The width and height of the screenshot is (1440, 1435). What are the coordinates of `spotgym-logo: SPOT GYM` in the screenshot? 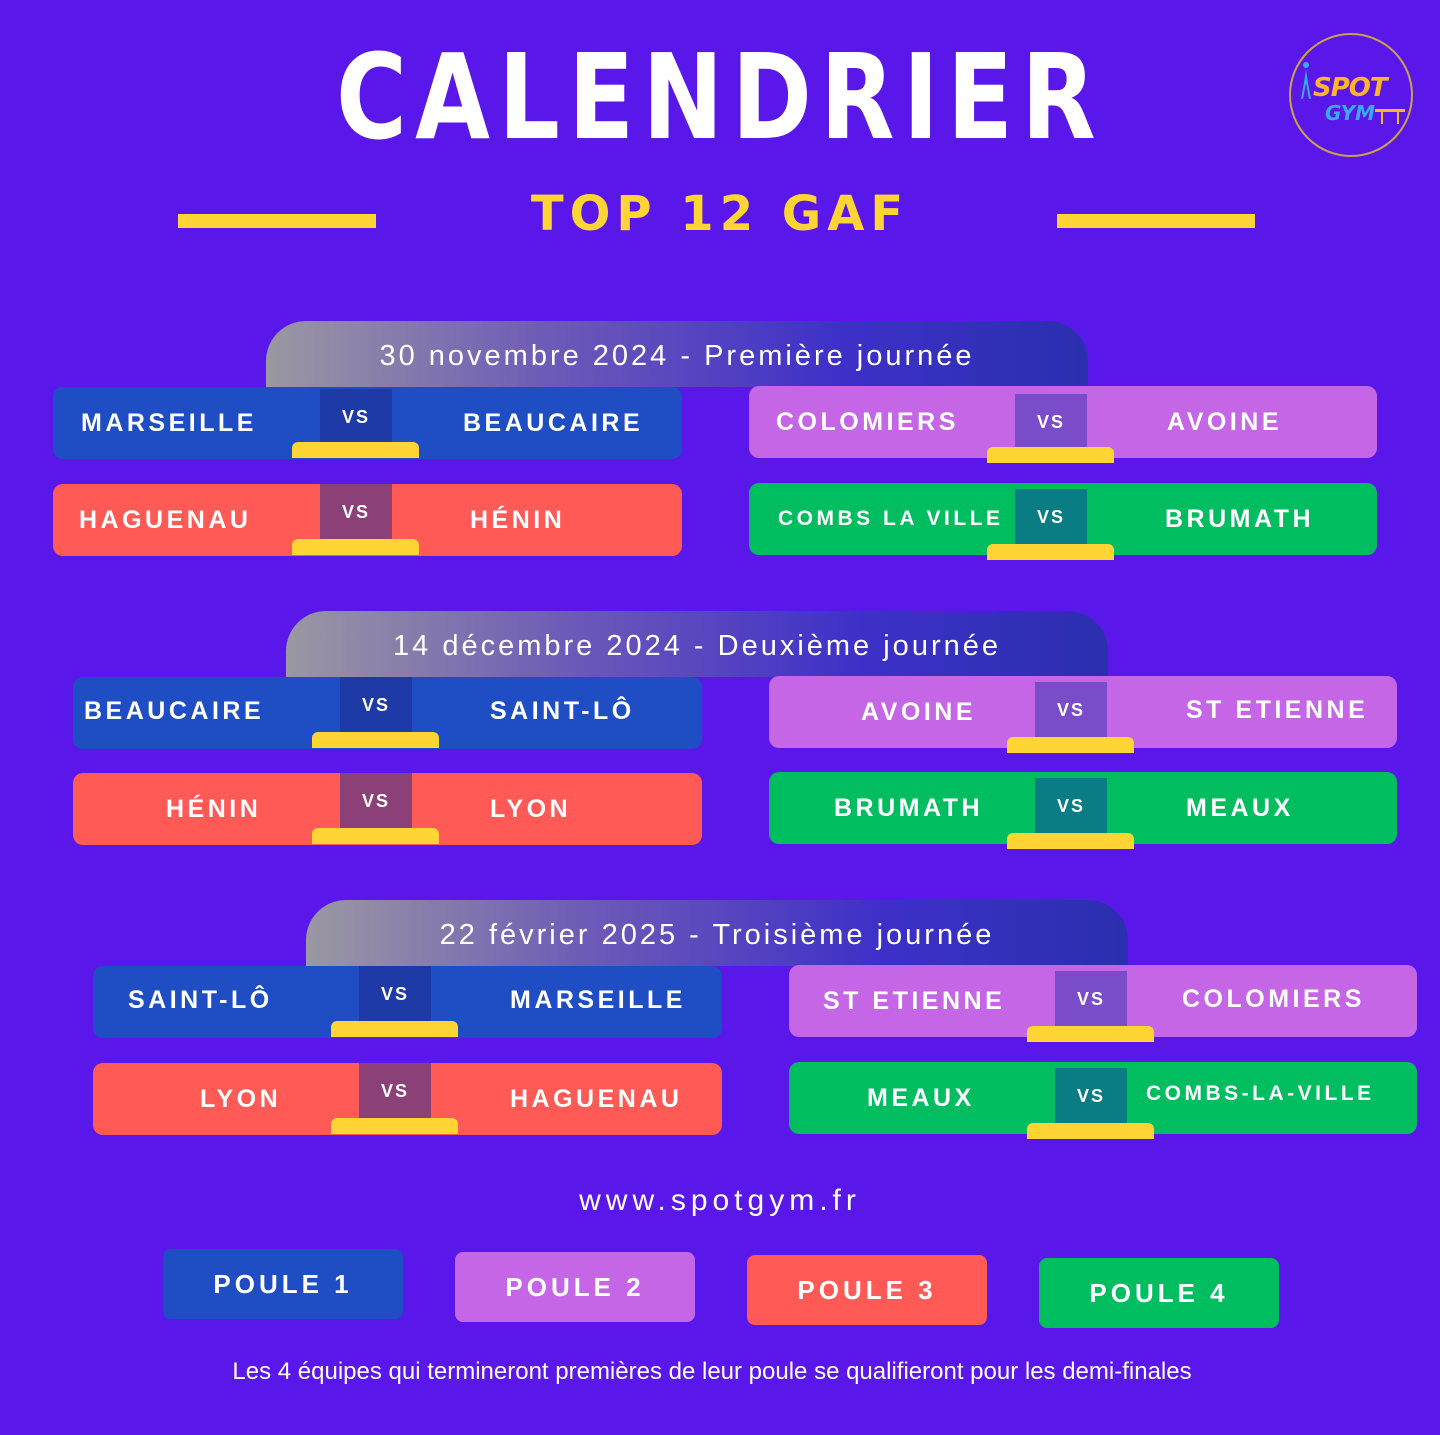 It's located at (1351, 95).